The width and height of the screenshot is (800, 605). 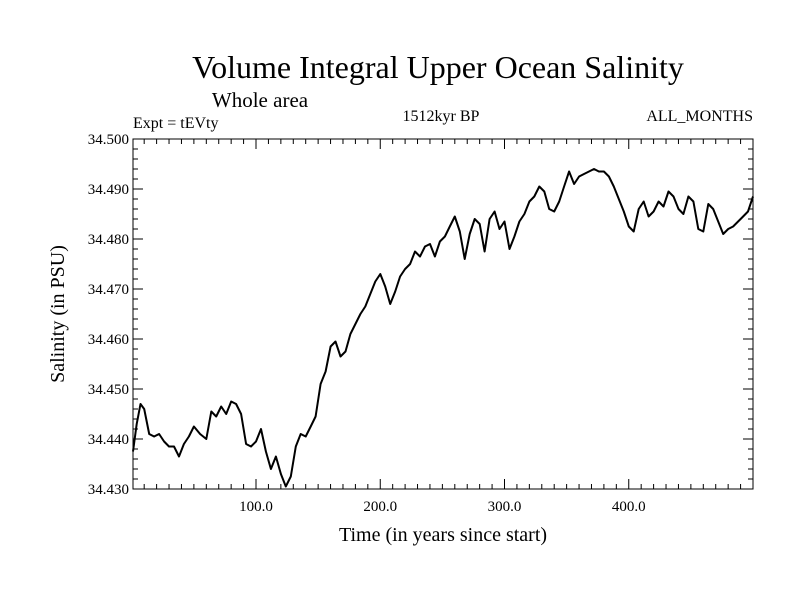 What do you see at coordinates (442, 507) in the screenshot?
I see `x-axis-tick-labels: 100.0 200.0 300.0 400.0` at bounding box center [442, 507].